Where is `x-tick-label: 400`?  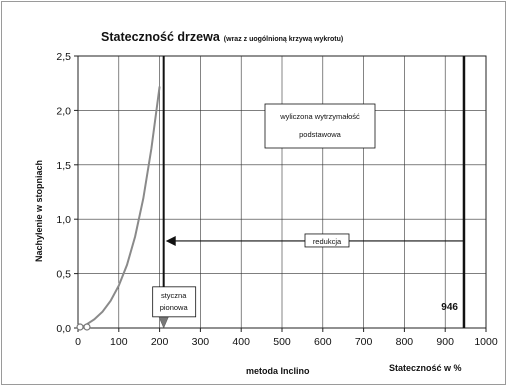
x-tick-label: 400 is located at coordinates (241, 342).